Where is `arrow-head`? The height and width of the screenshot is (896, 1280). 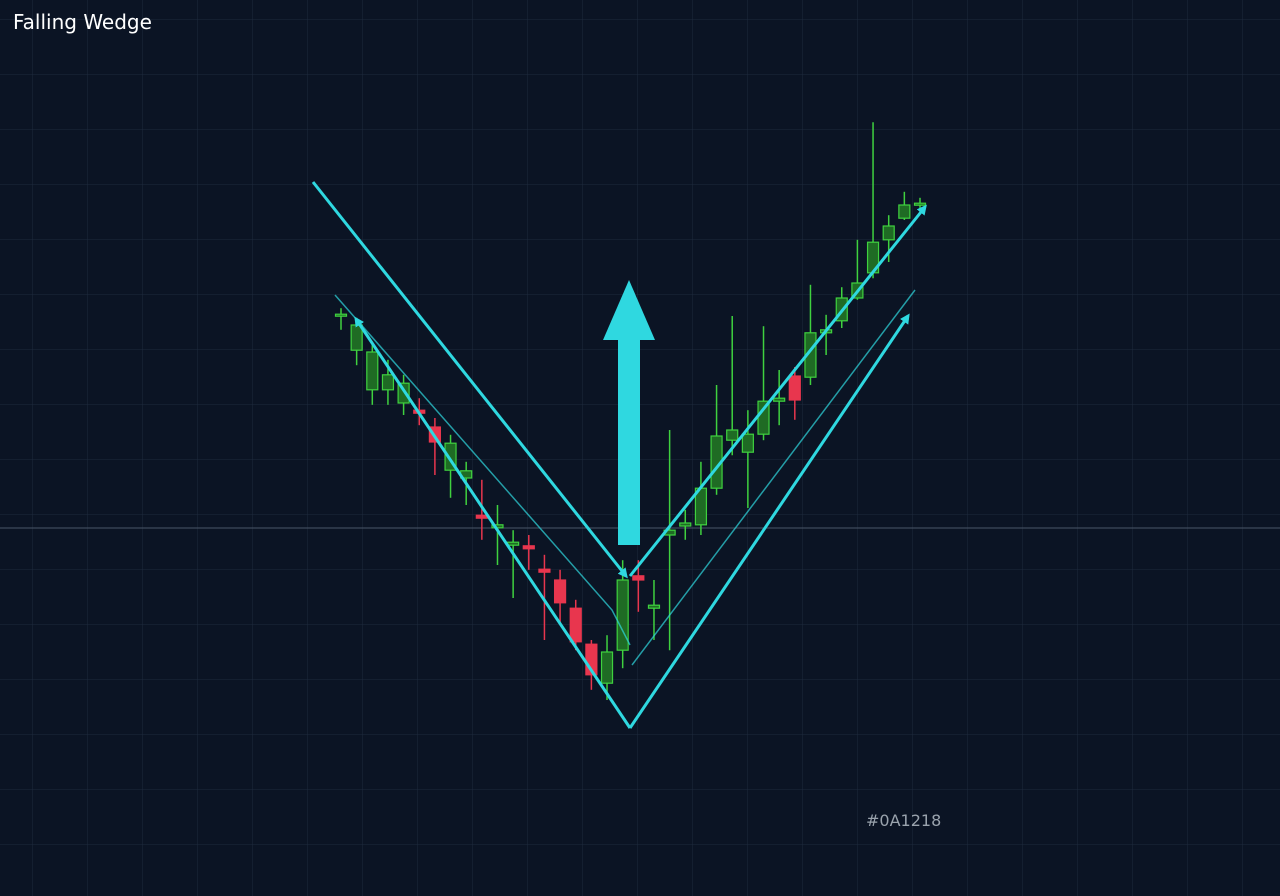
arrow-head is located at coordinates (629, 310).